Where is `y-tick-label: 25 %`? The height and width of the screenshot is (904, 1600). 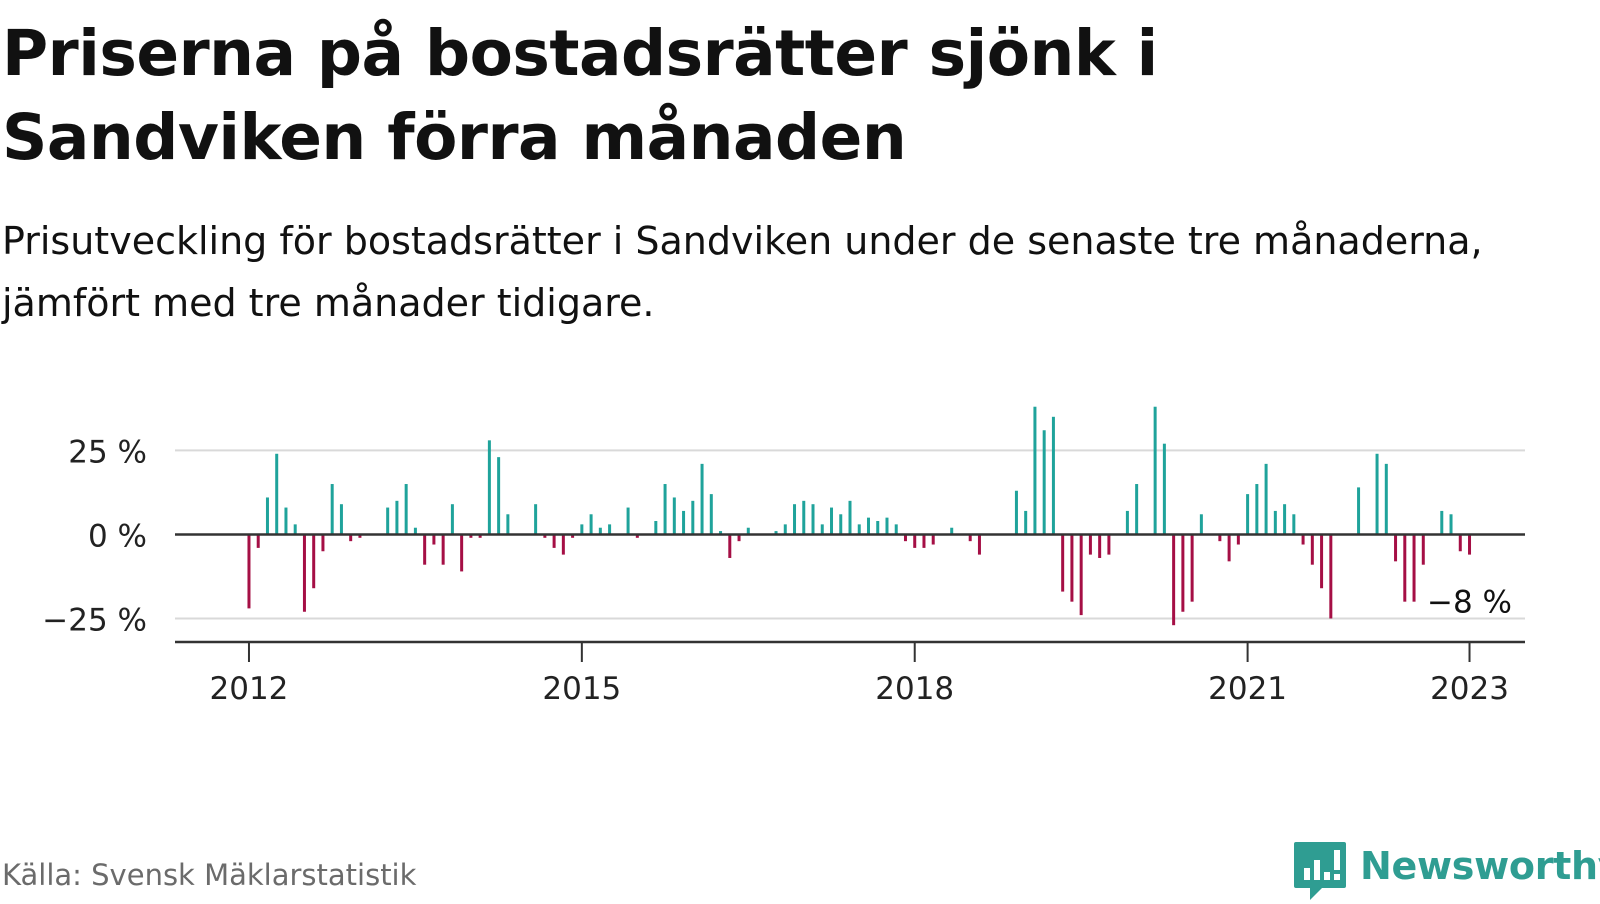 y-tick-label: 25 % is located at coordinates (107, 452).